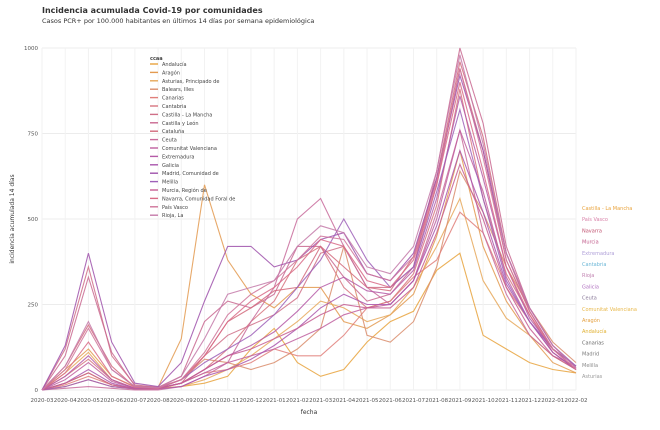 This screenshot has height=430, width=660. I want to click on legend-label: País Vasco, so click(175, 207).